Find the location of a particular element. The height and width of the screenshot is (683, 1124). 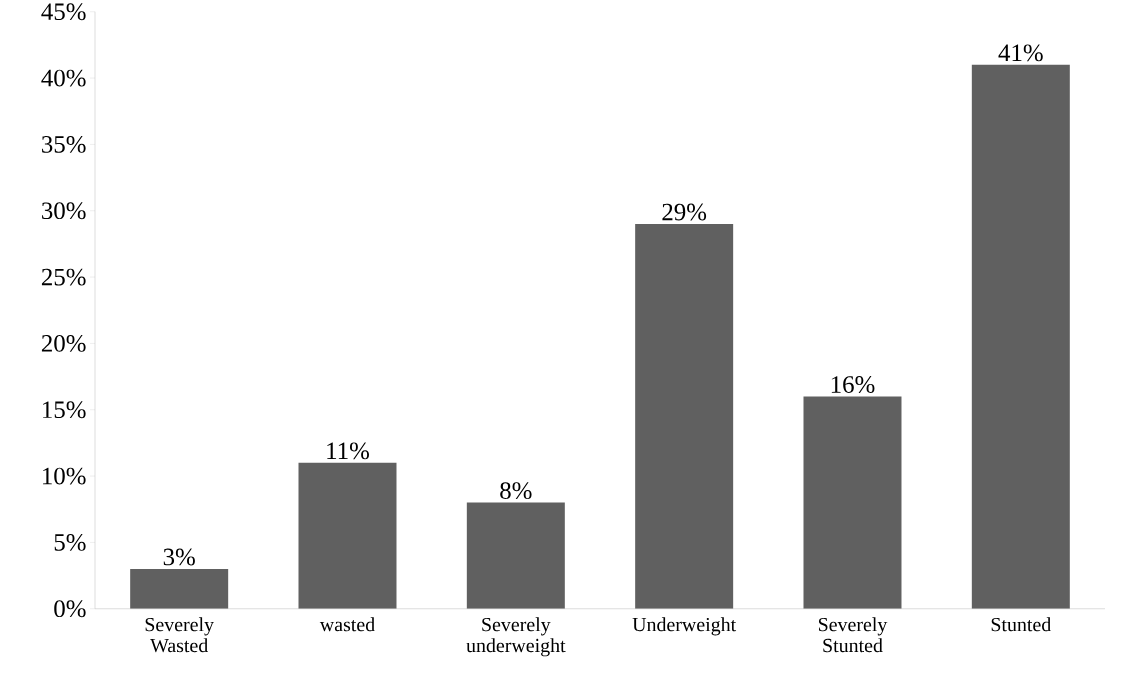

x-tick-label: wasted is located at coordinates (347, 624).